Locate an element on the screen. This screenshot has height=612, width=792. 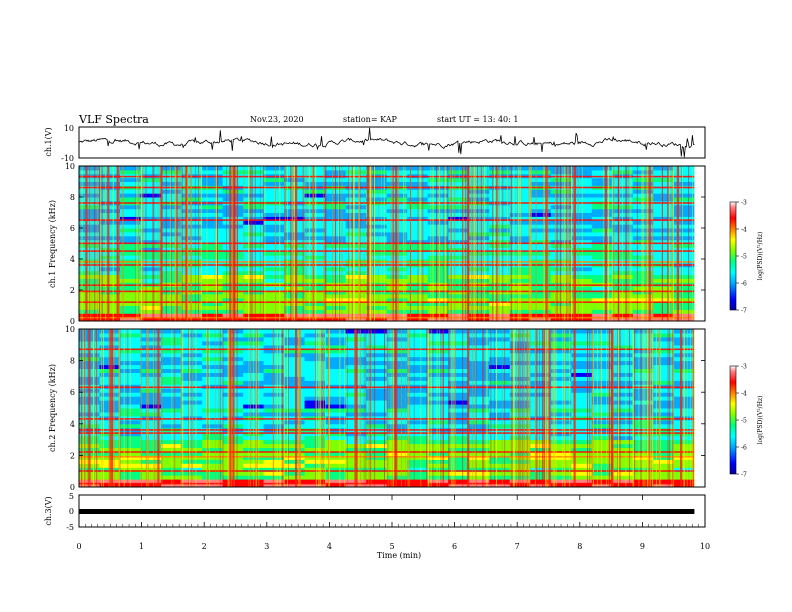
time-tick-label: 2 is located at coordinates (204, 546).